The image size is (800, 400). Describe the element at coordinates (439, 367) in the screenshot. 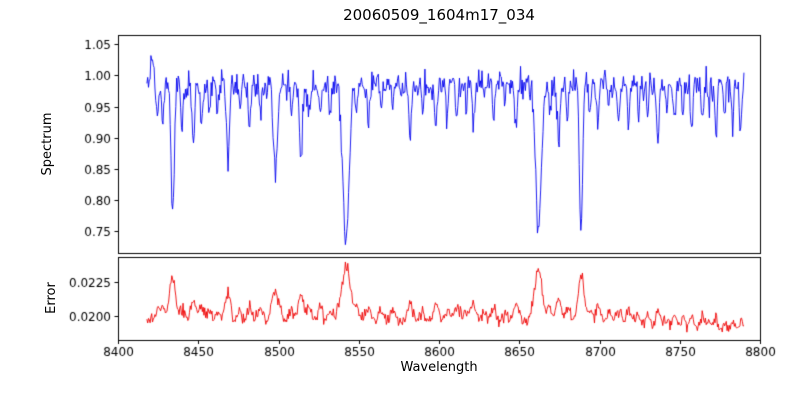

I see `x-axis-label: Wavelength` at that location.